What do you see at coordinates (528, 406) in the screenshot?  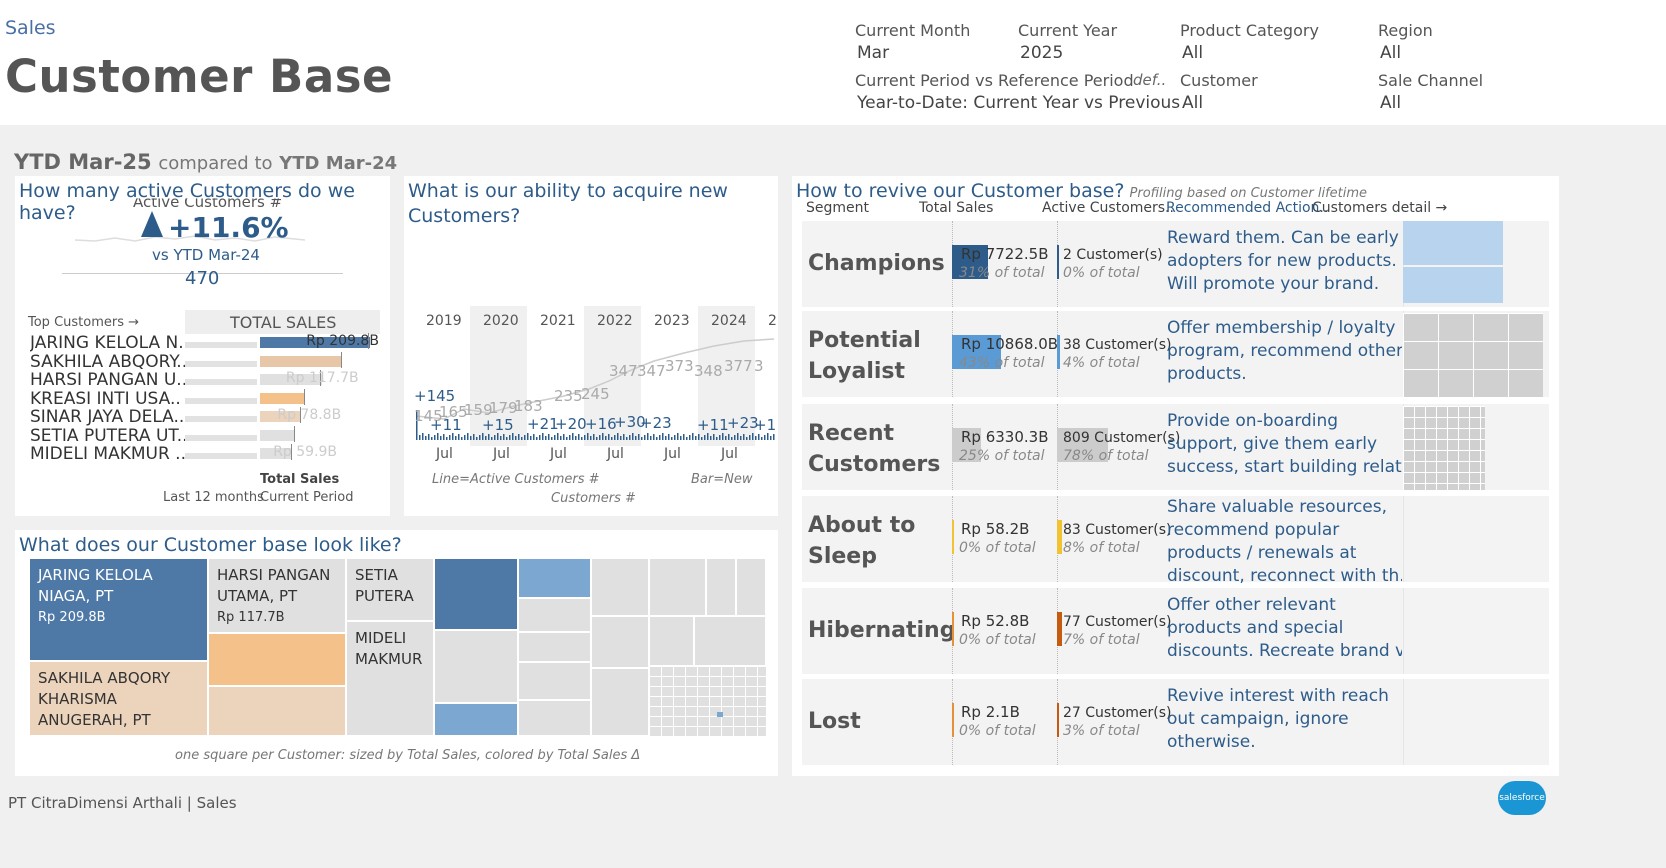 I see `active-count-label: 183` at bounding box center [528, 406].